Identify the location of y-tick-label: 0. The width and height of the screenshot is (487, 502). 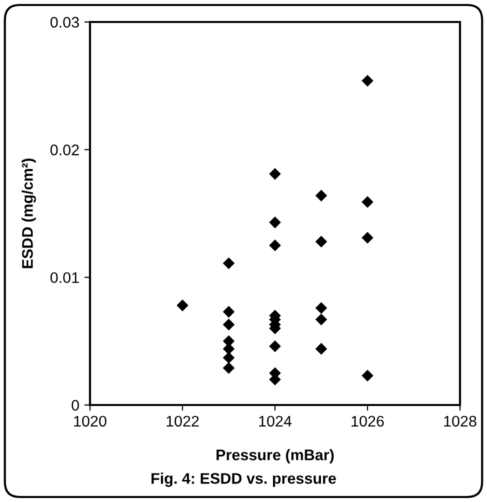
(75, 405).